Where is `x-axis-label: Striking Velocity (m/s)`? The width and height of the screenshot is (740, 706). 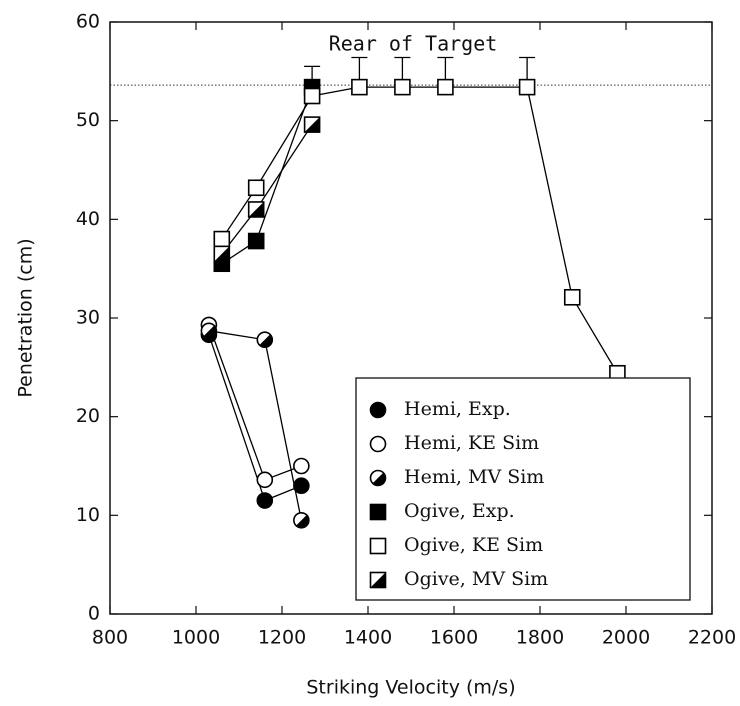
x-axis-label: Striking Velocity (m/s) is located at coordinates (410, 688).